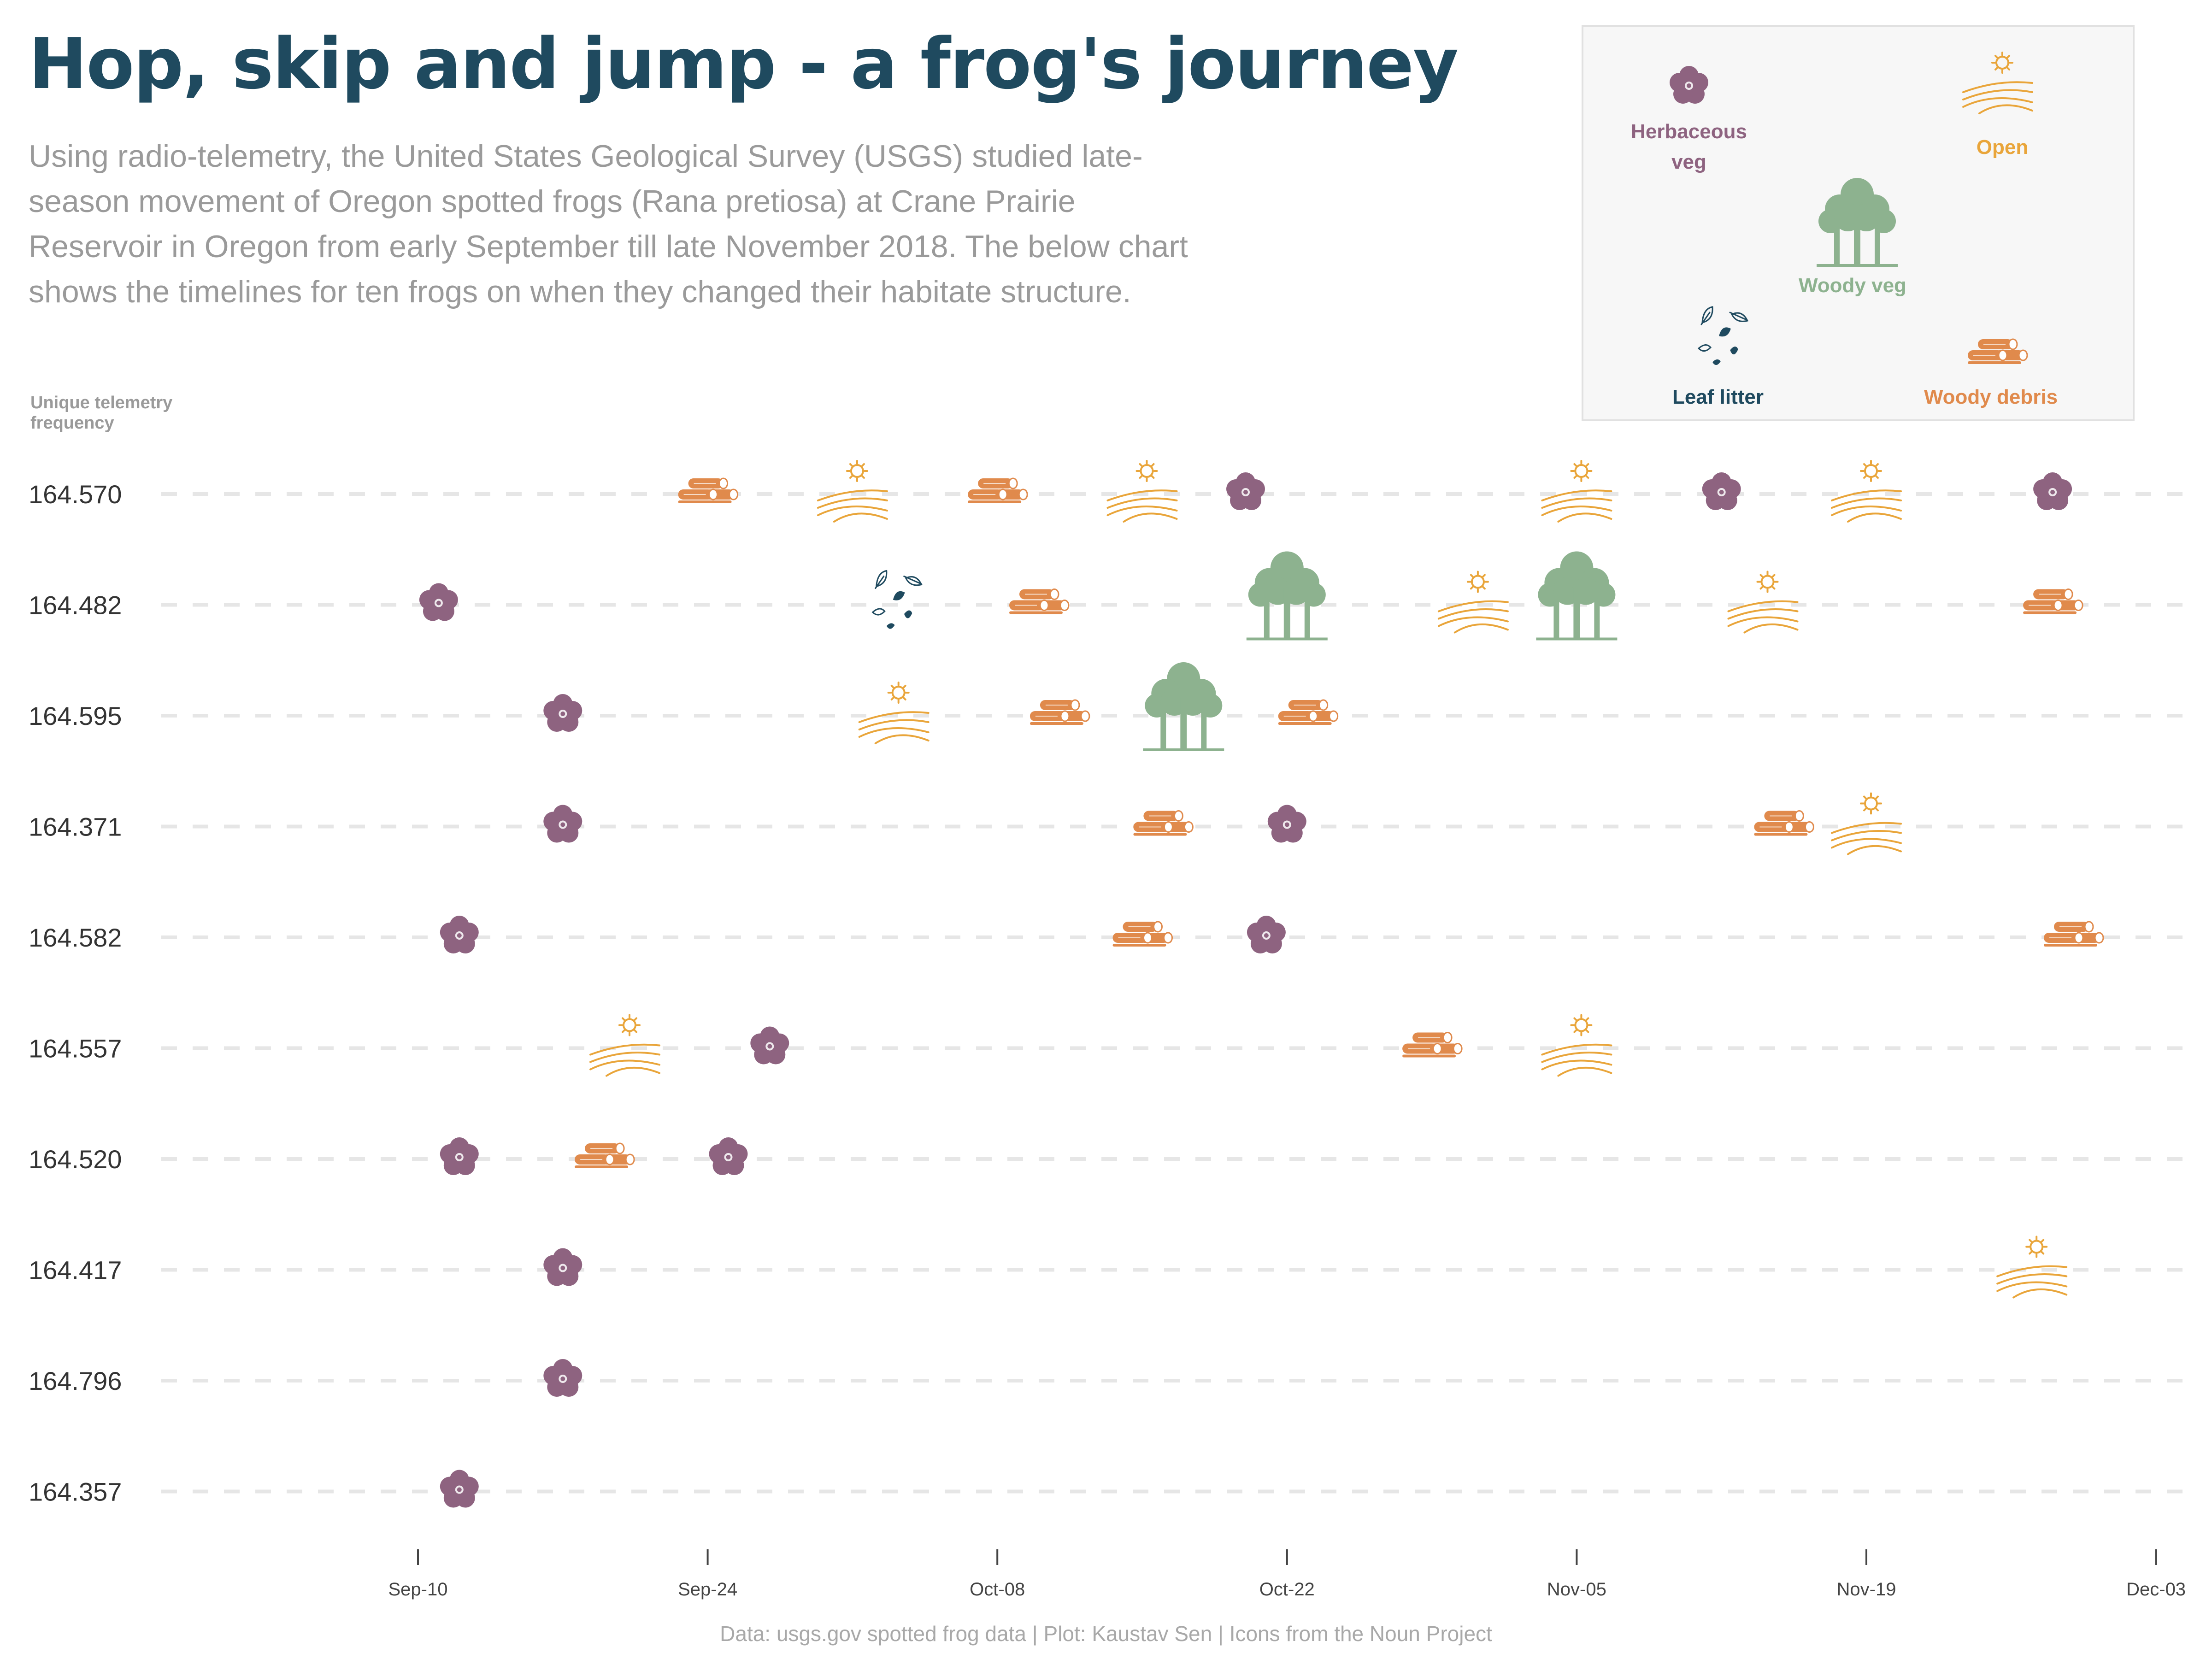 Image resolution: width=2212 pixels, height=1659 pixels. I want to click on x-tick-label: Dec-03, so click(2156, 1589).